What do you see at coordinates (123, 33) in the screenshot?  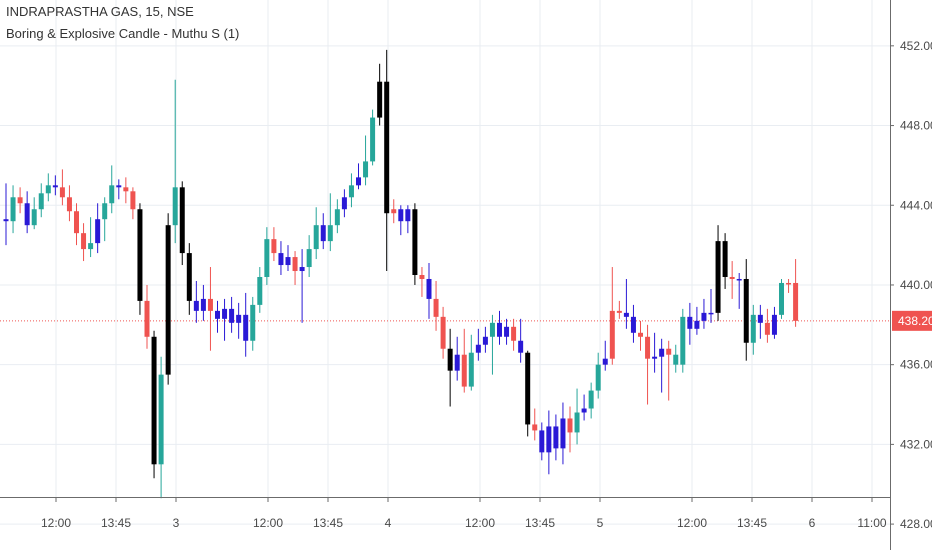 I see `indicator-title: Boring & Explosive Candle - Muthu S (1)` at bounding box center [123, 33].